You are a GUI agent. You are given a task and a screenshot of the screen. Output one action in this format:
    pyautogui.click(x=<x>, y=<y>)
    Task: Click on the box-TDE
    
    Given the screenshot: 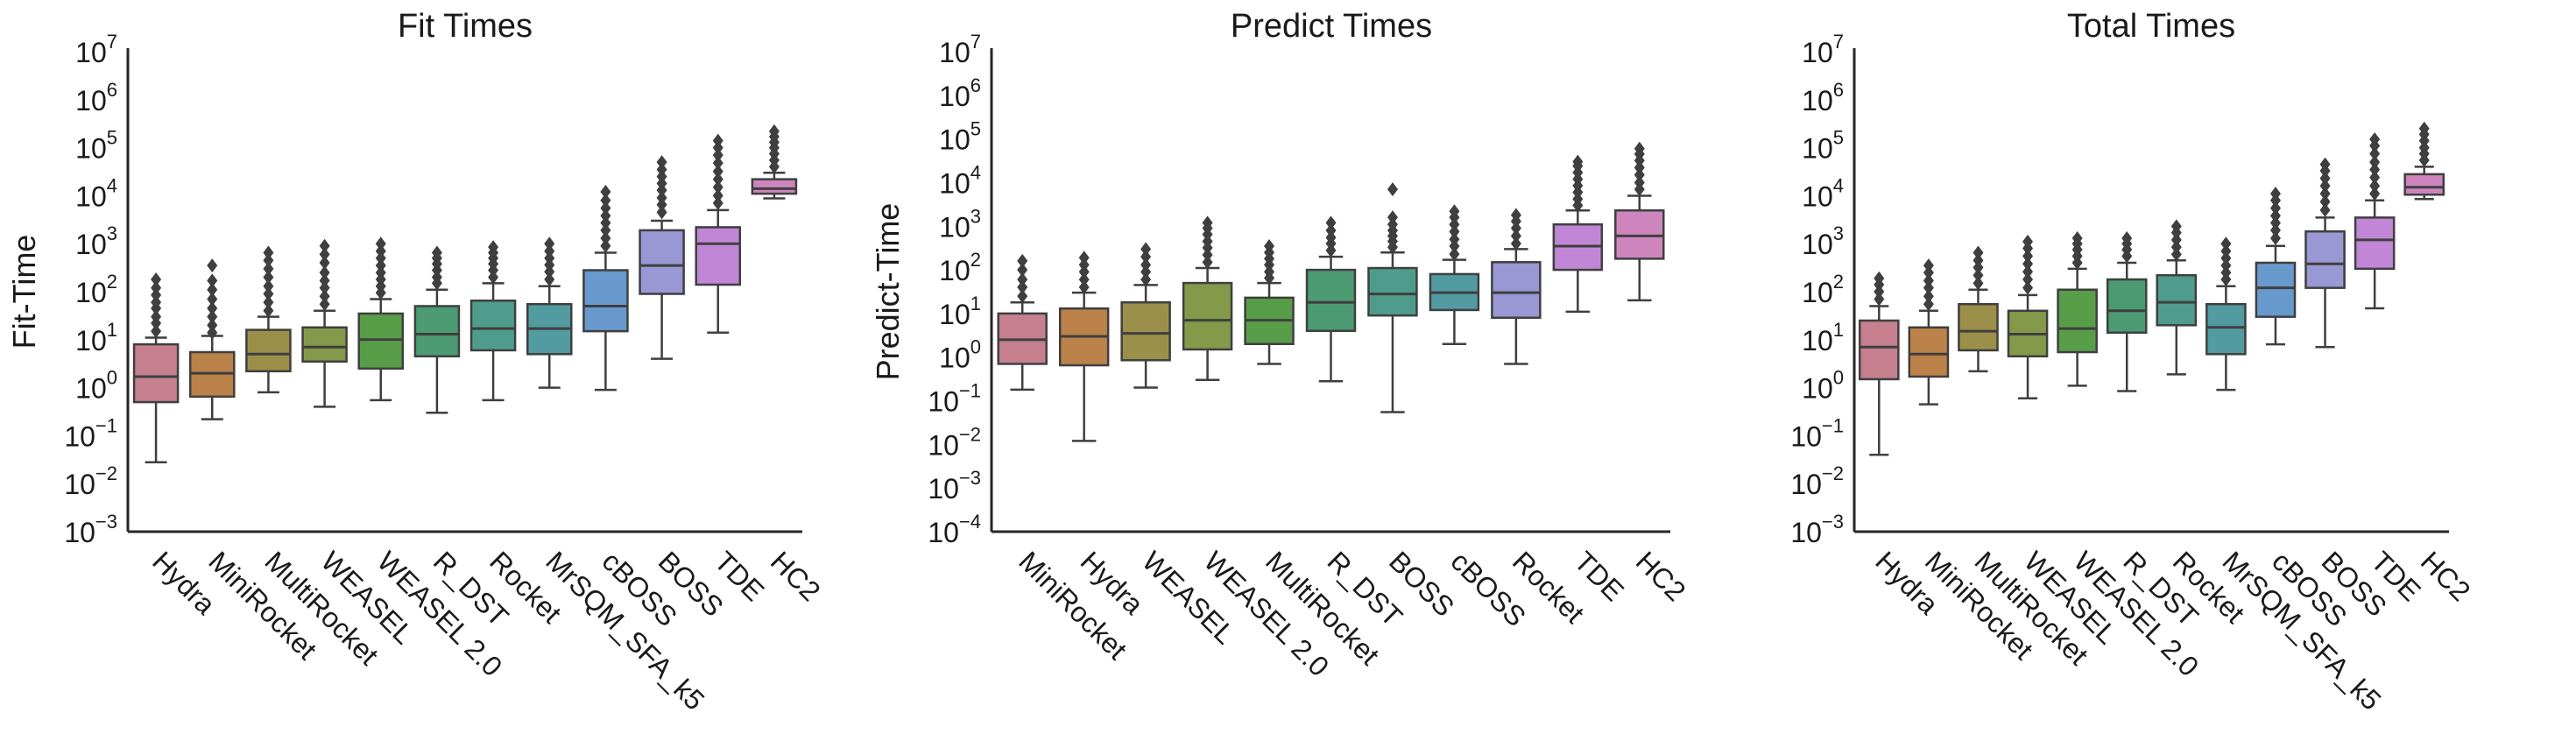 What is the action you would take?
    pyautogui.click(x=2375, y=220)
    